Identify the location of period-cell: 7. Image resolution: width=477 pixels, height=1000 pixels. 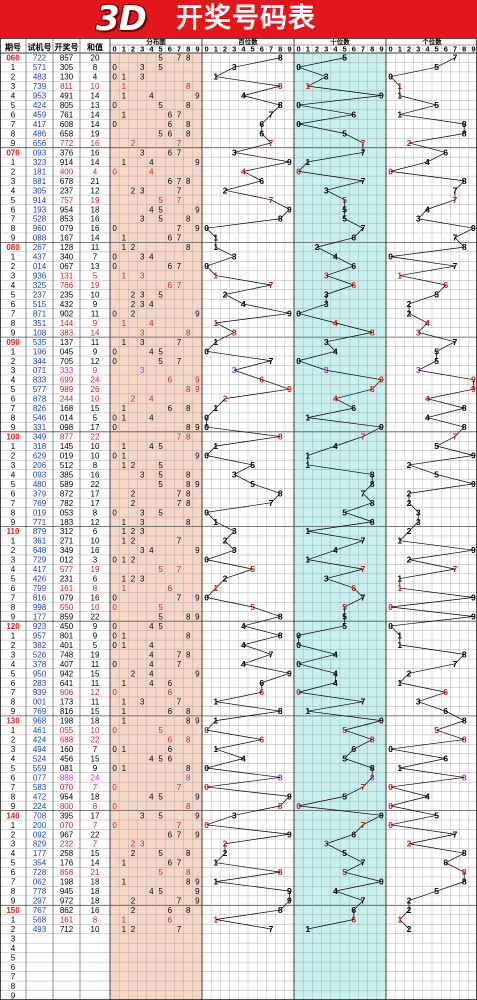
(13, 313).